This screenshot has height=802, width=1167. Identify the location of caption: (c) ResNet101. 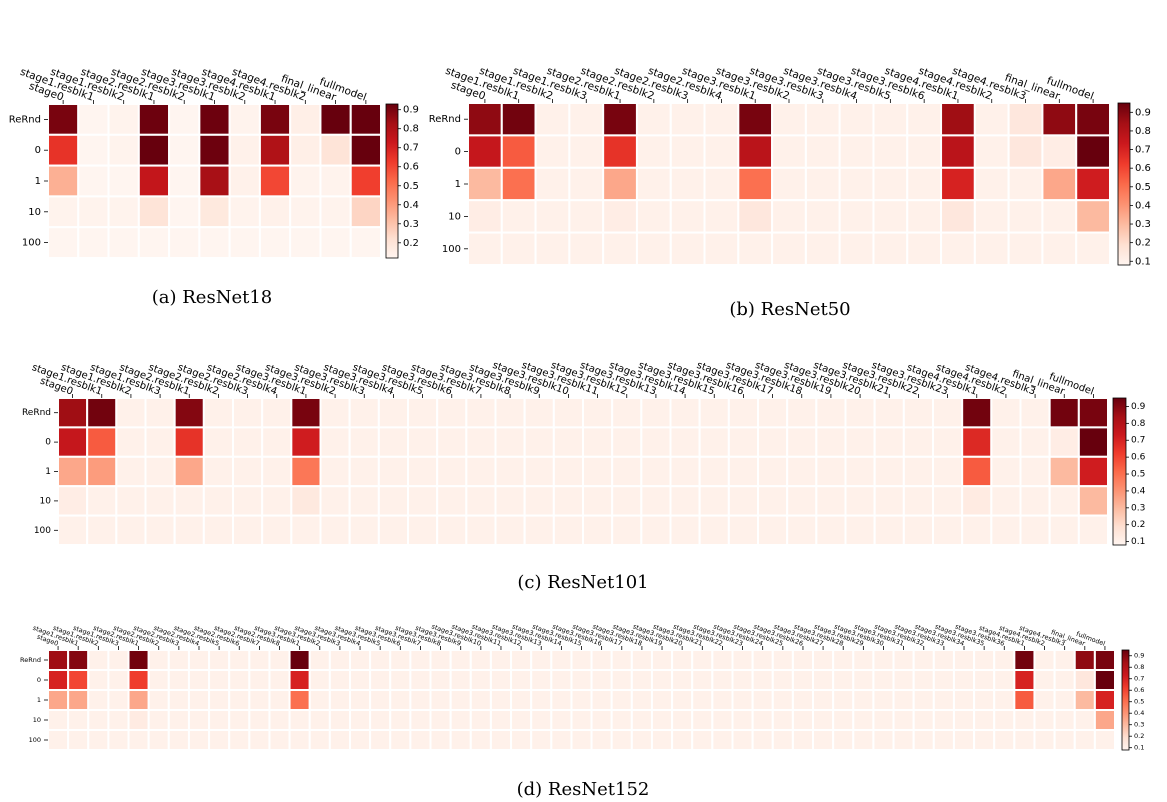
(582, 582).